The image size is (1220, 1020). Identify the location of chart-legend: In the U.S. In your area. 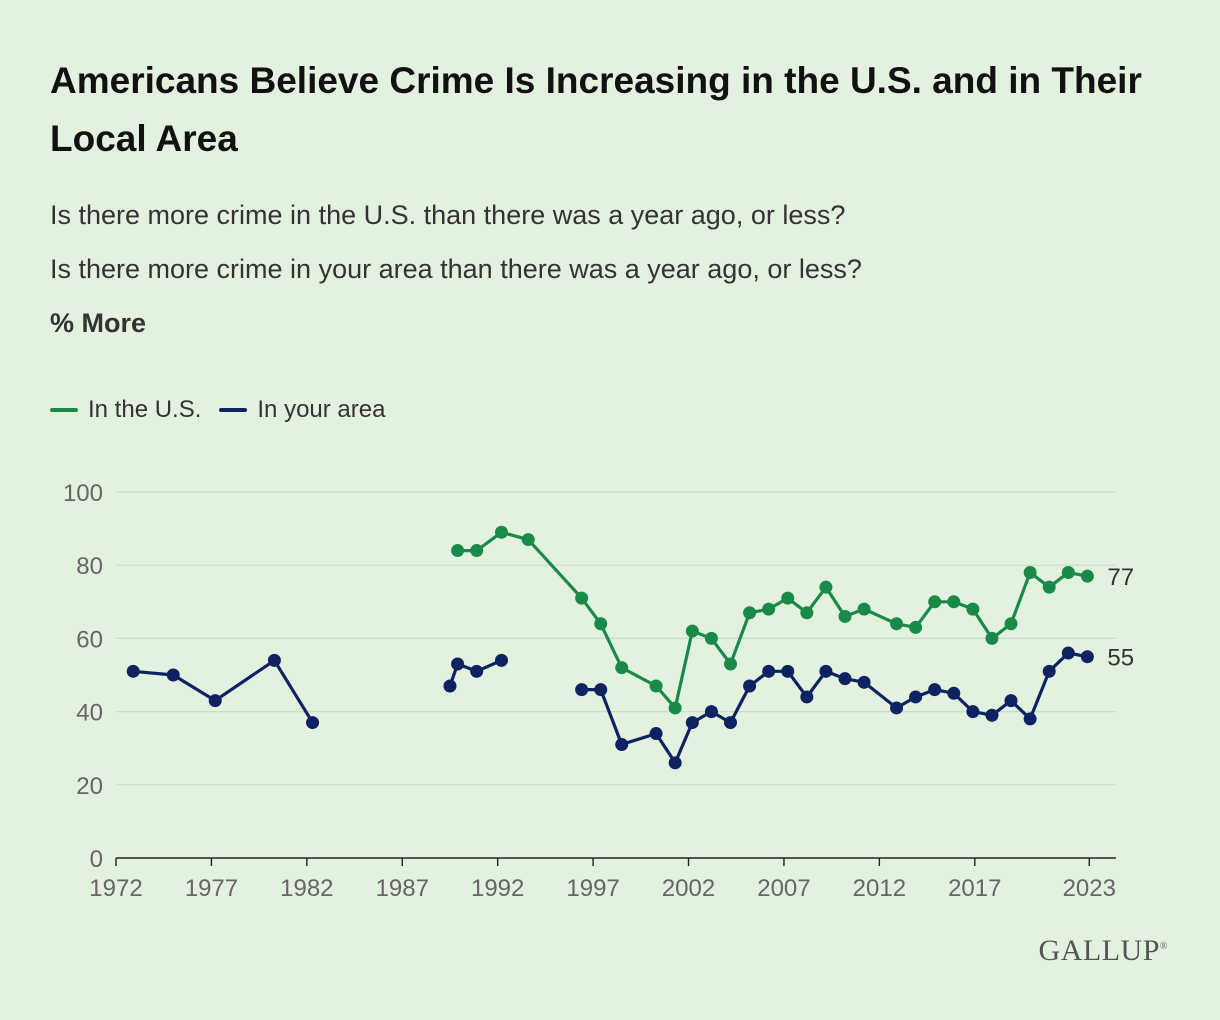
(226, 410).